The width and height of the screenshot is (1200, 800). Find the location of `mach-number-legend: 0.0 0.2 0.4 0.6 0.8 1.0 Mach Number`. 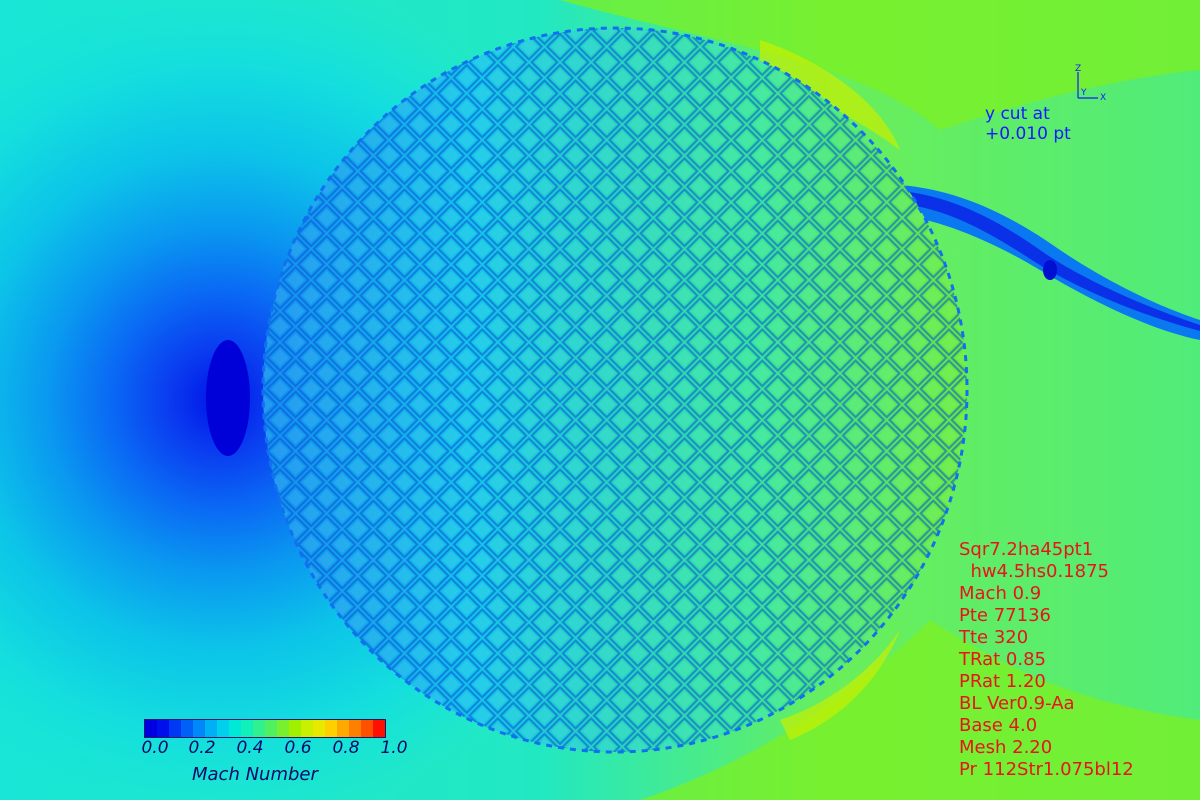

mach-number-legend: 0.0 0.2 0.4 0.6 0.8 1.0 Mach Number is located at coordinates (283, 756).